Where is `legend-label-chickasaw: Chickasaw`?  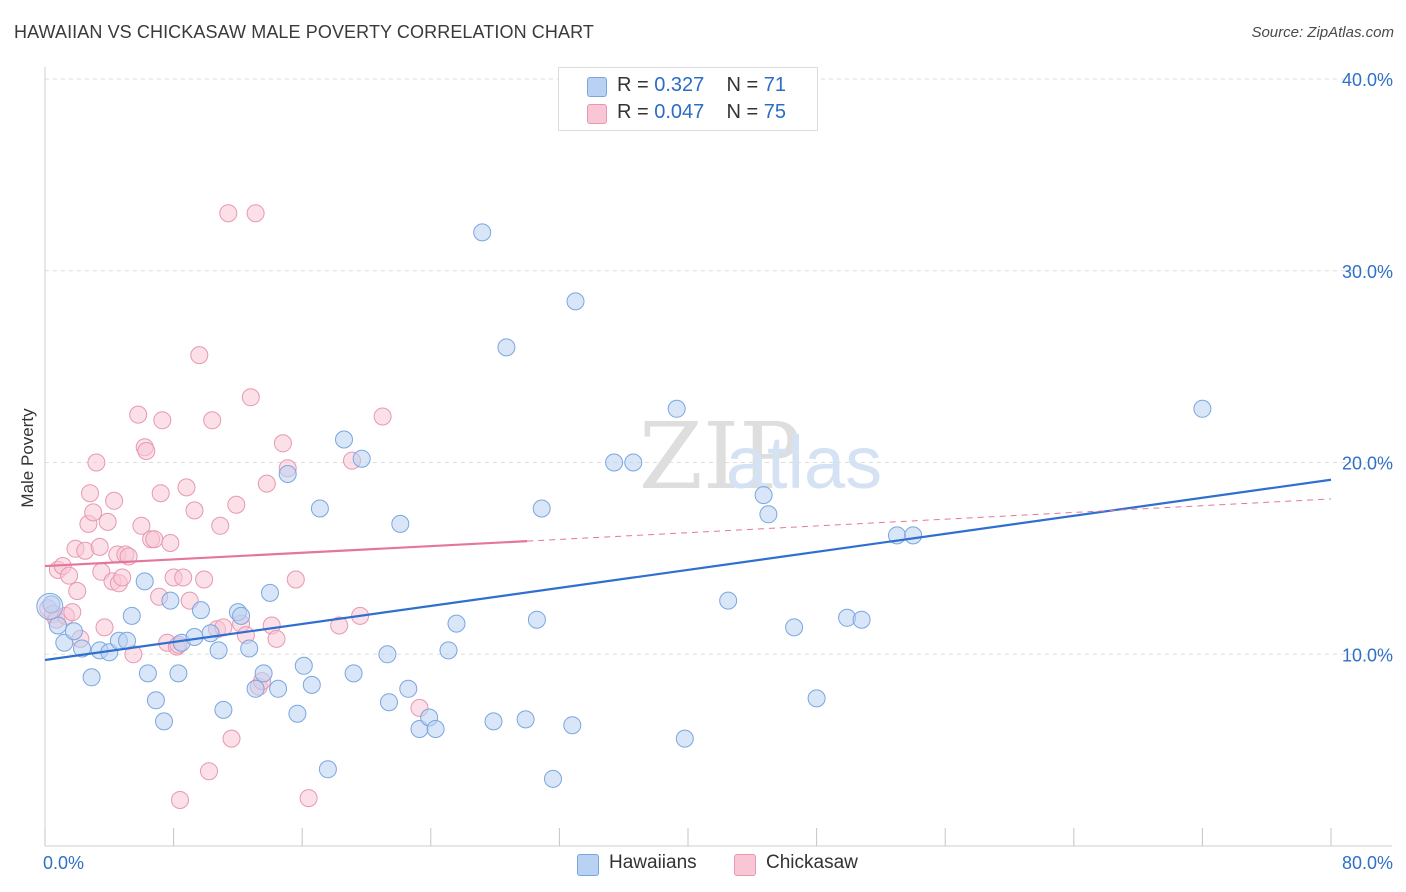
legend-label-chickasaw: Chickasaw is located at coordinates (812, 862).